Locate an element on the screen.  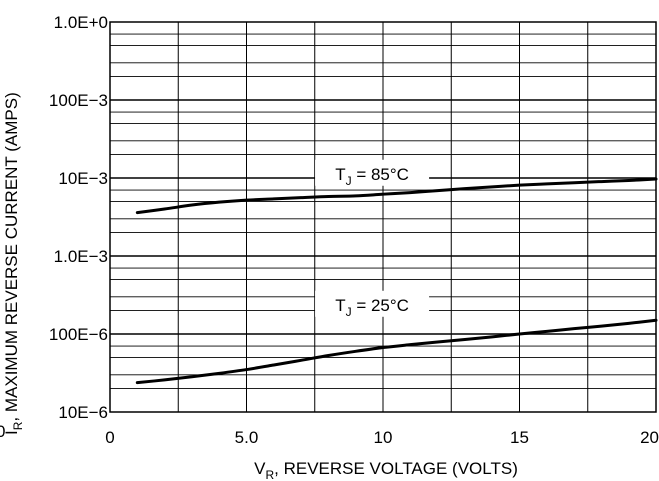
curve-labels: TJ = 85°C TJ = 25°C is located at coordinates (372, 239).